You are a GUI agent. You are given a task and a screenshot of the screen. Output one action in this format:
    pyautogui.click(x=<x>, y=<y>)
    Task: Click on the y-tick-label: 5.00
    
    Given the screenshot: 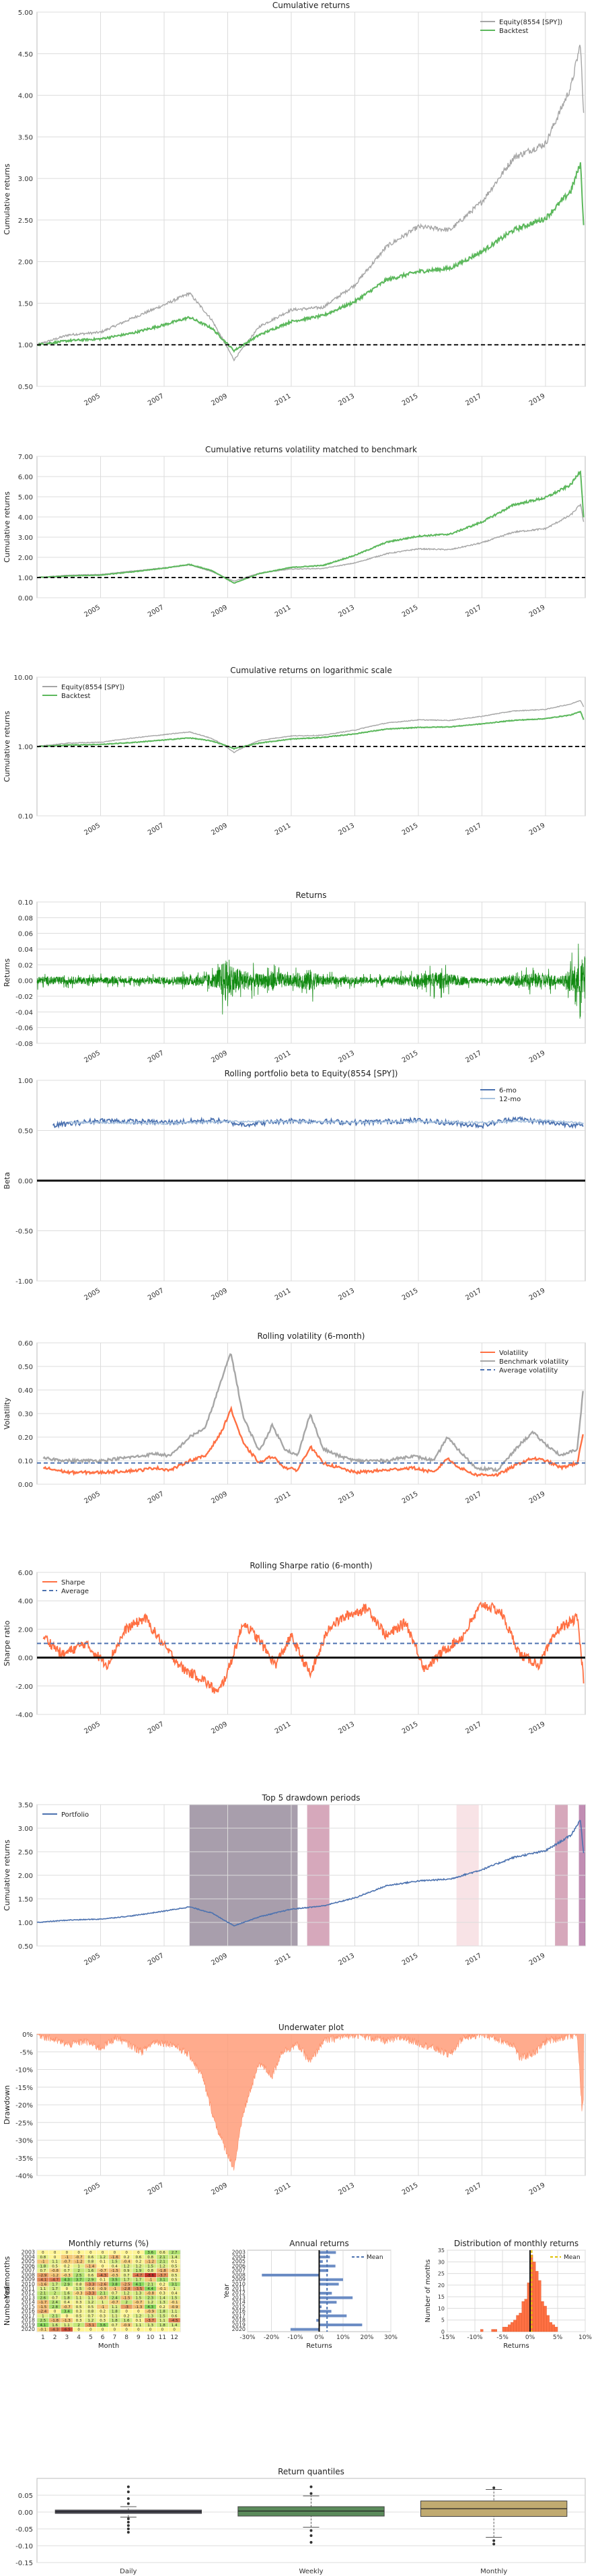 What is the action you would take?
    pyautogui.click(x=26, y=497)
    